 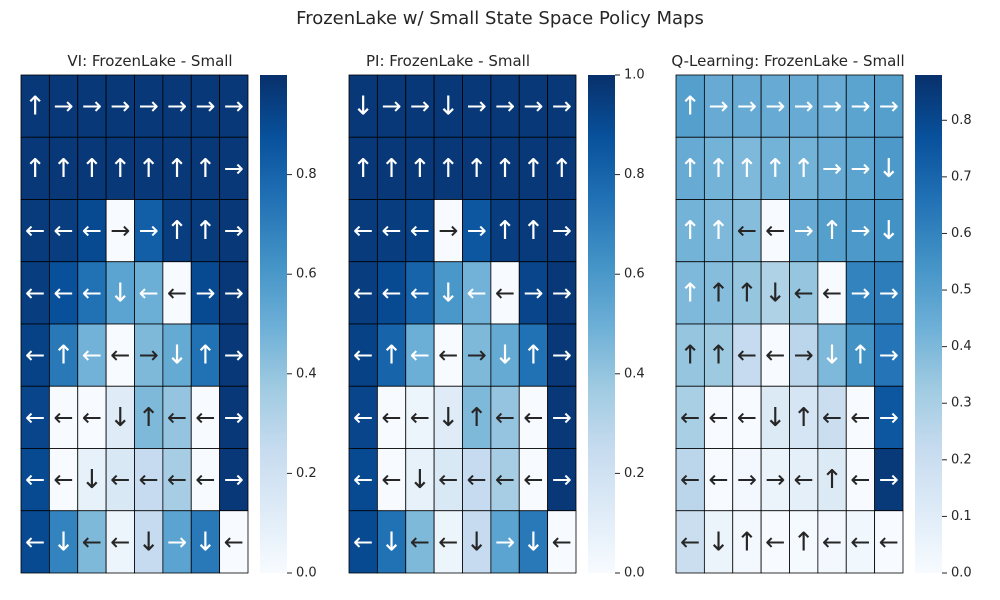 What do you see at coordinates (961, 120) in the screenshot?
I see `colorbar-tick-label: 0.8` at bounding box center [961, 120].